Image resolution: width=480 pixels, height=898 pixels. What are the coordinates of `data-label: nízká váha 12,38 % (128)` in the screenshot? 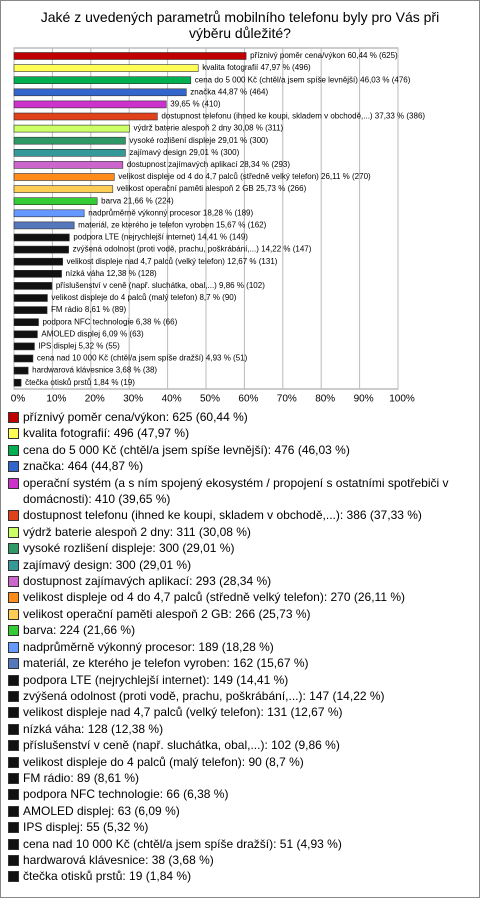 It's located at (112, 273).